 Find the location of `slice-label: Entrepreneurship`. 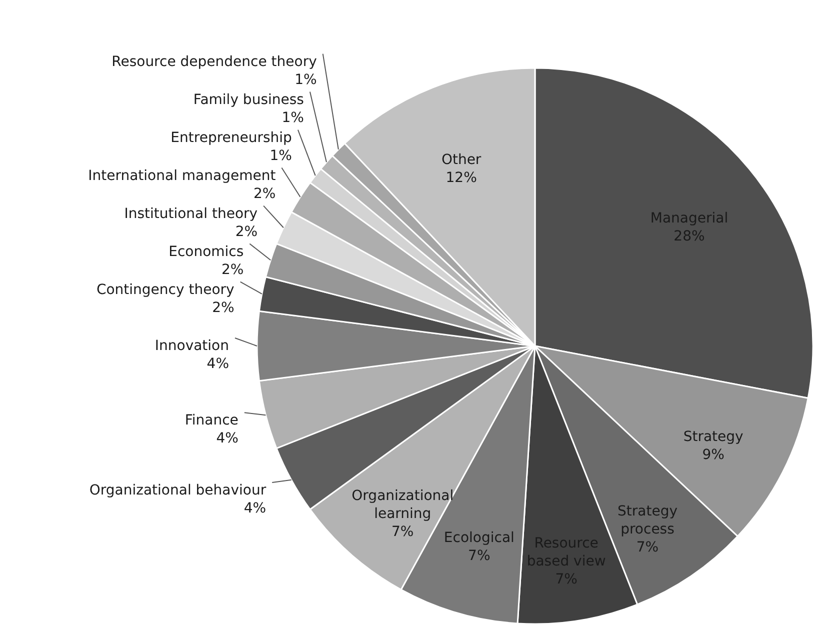

slice-label: Entrepreneurship is located at coordinates (231, 138).